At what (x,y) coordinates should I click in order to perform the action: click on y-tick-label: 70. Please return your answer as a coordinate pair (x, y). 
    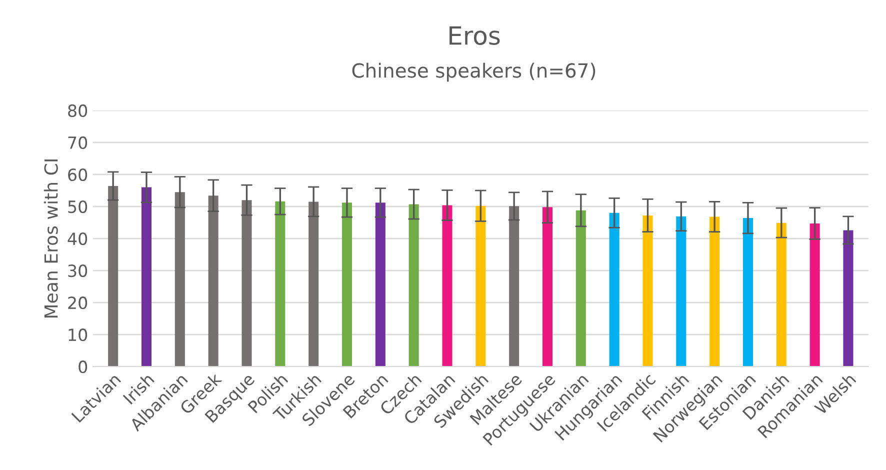
    Looking at the image, I should click on (78, 143).